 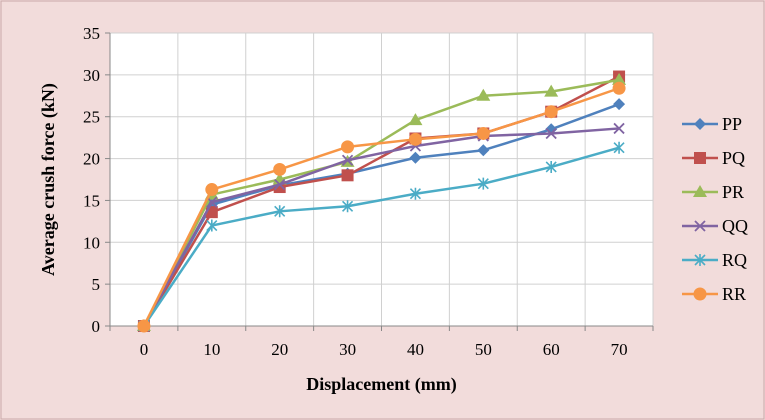 I want to click on legend-marker-rq, so click(x=700, y=260).